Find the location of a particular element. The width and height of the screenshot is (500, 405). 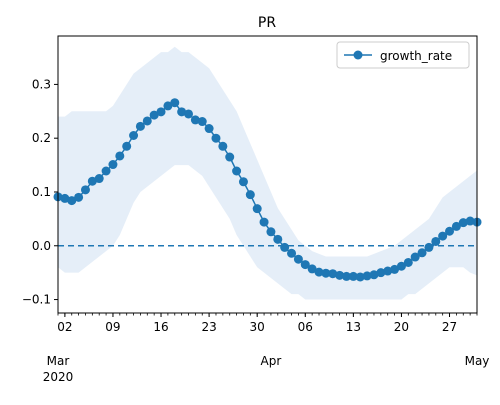

x-tick-label: 30 is located at coordinates (257, 327).